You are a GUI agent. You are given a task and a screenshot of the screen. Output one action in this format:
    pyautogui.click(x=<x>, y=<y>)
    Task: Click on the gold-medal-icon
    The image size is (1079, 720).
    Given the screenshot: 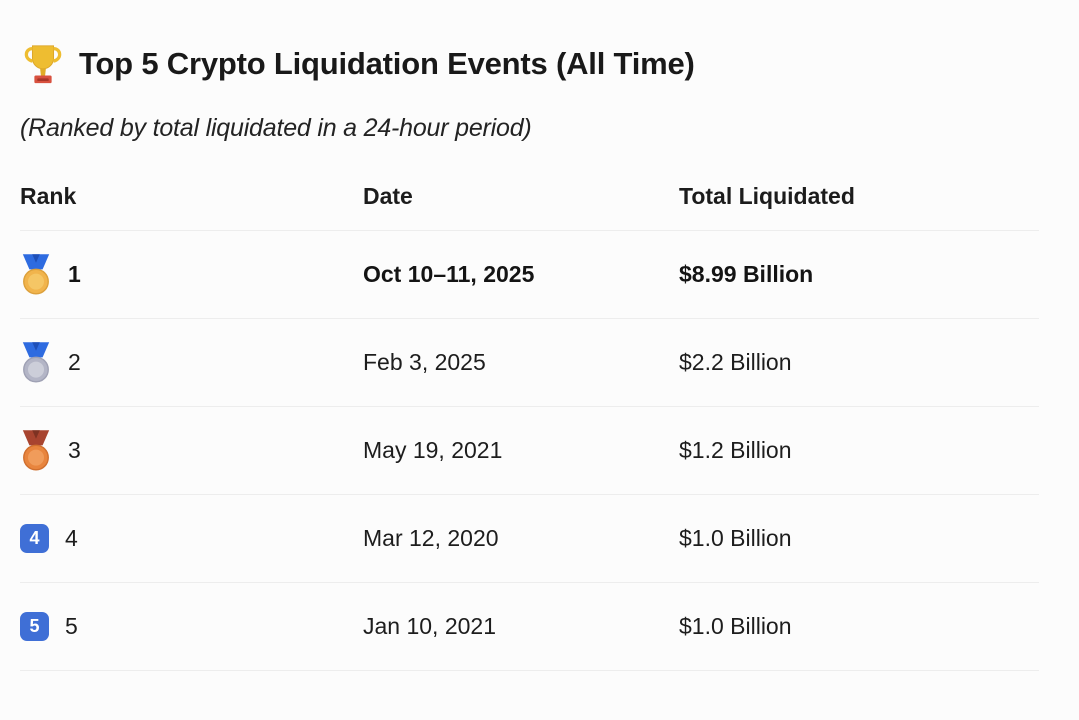 What is the action you would take?
    pyautogui.click(x=36, y=275)
    